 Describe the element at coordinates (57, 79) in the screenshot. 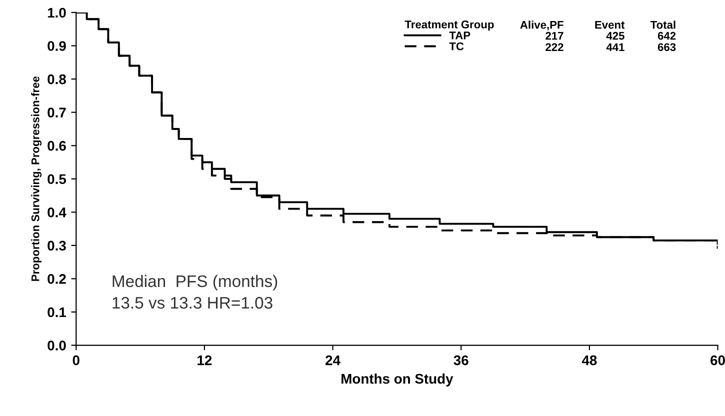

I see `y-tick-label: 0.8` at that location.